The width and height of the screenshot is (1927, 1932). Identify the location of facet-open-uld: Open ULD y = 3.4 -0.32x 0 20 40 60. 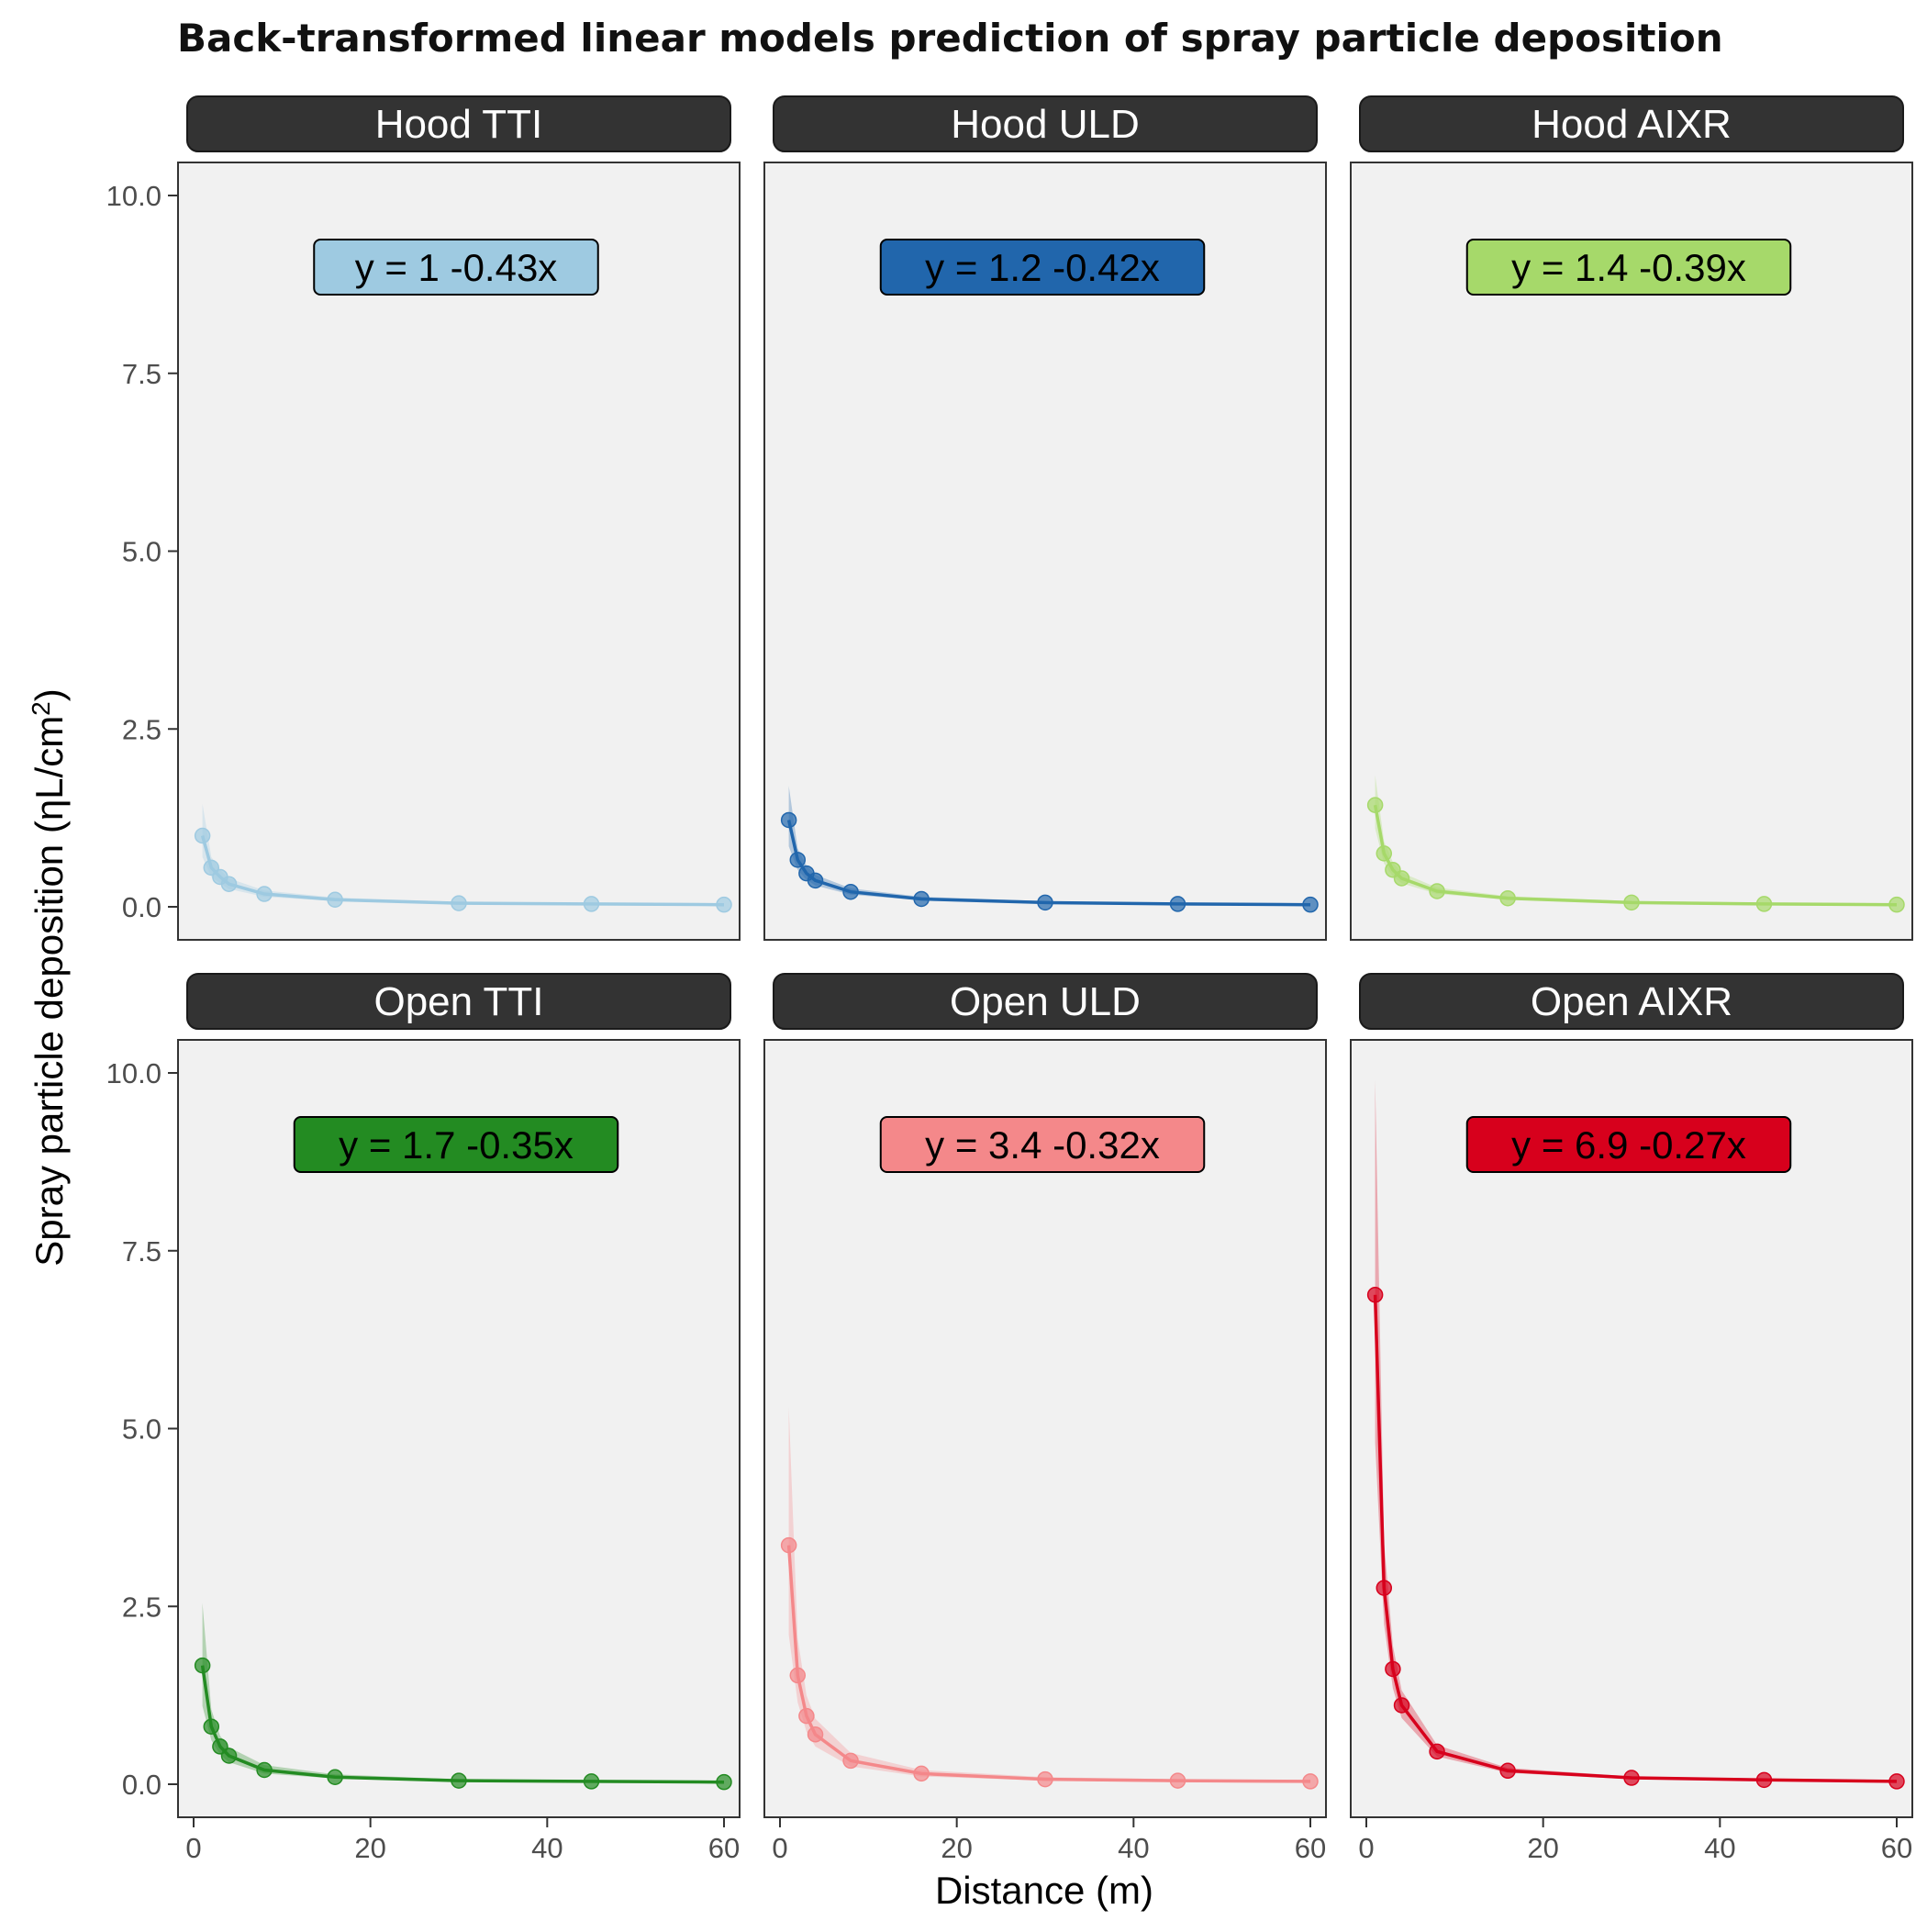
(1045, 1418).